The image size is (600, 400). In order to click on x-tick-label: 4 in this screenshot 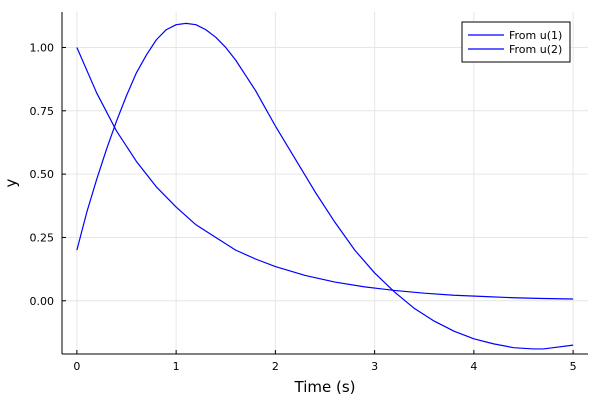, I will do `click(473, 366)`.